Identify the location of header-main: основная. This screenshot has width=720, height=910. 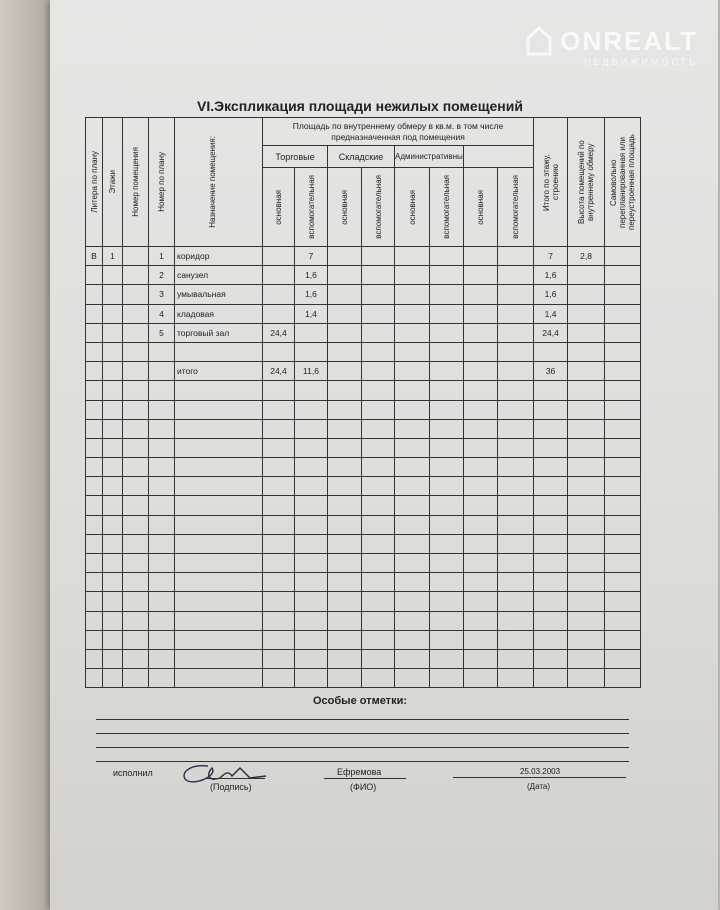
(278, 207).